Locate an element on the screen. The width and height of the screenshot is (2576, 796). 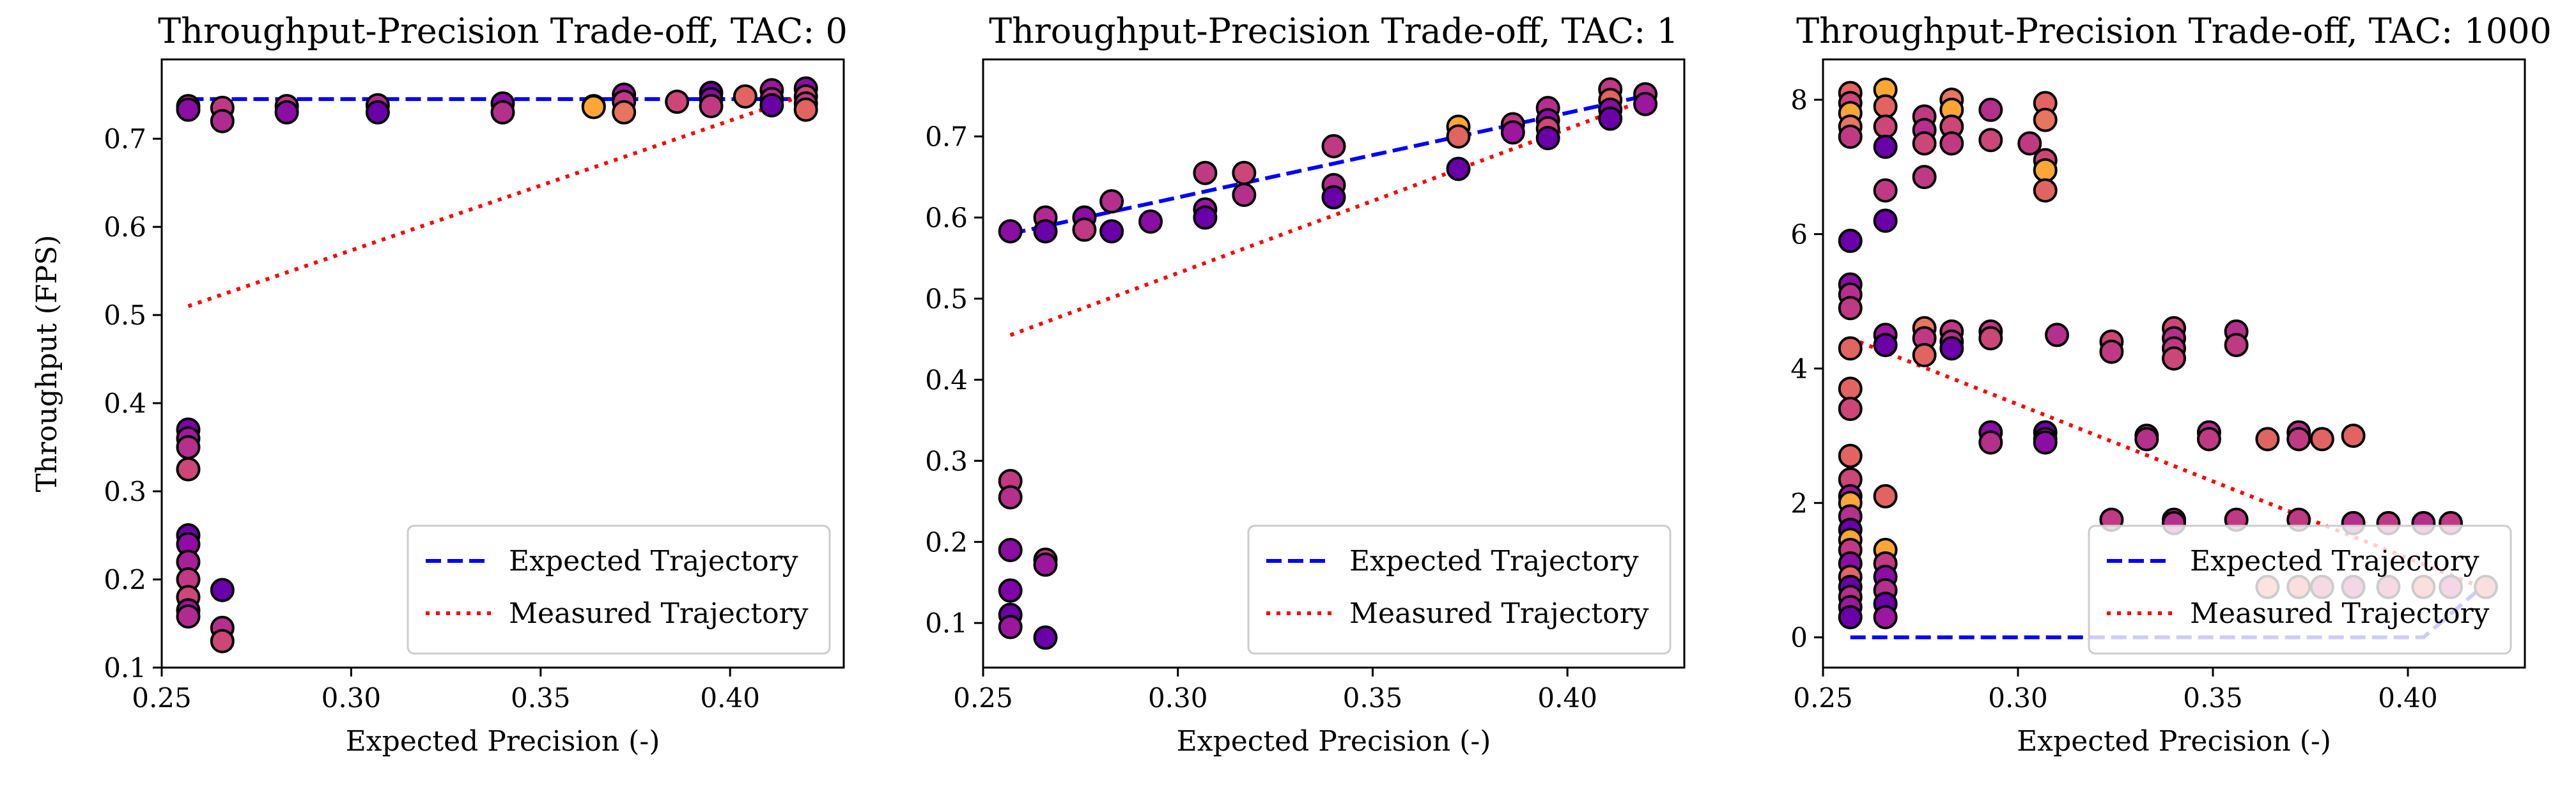
legend: Expected Trajectory Measured Trajectory is located at coordinates (619, 589).